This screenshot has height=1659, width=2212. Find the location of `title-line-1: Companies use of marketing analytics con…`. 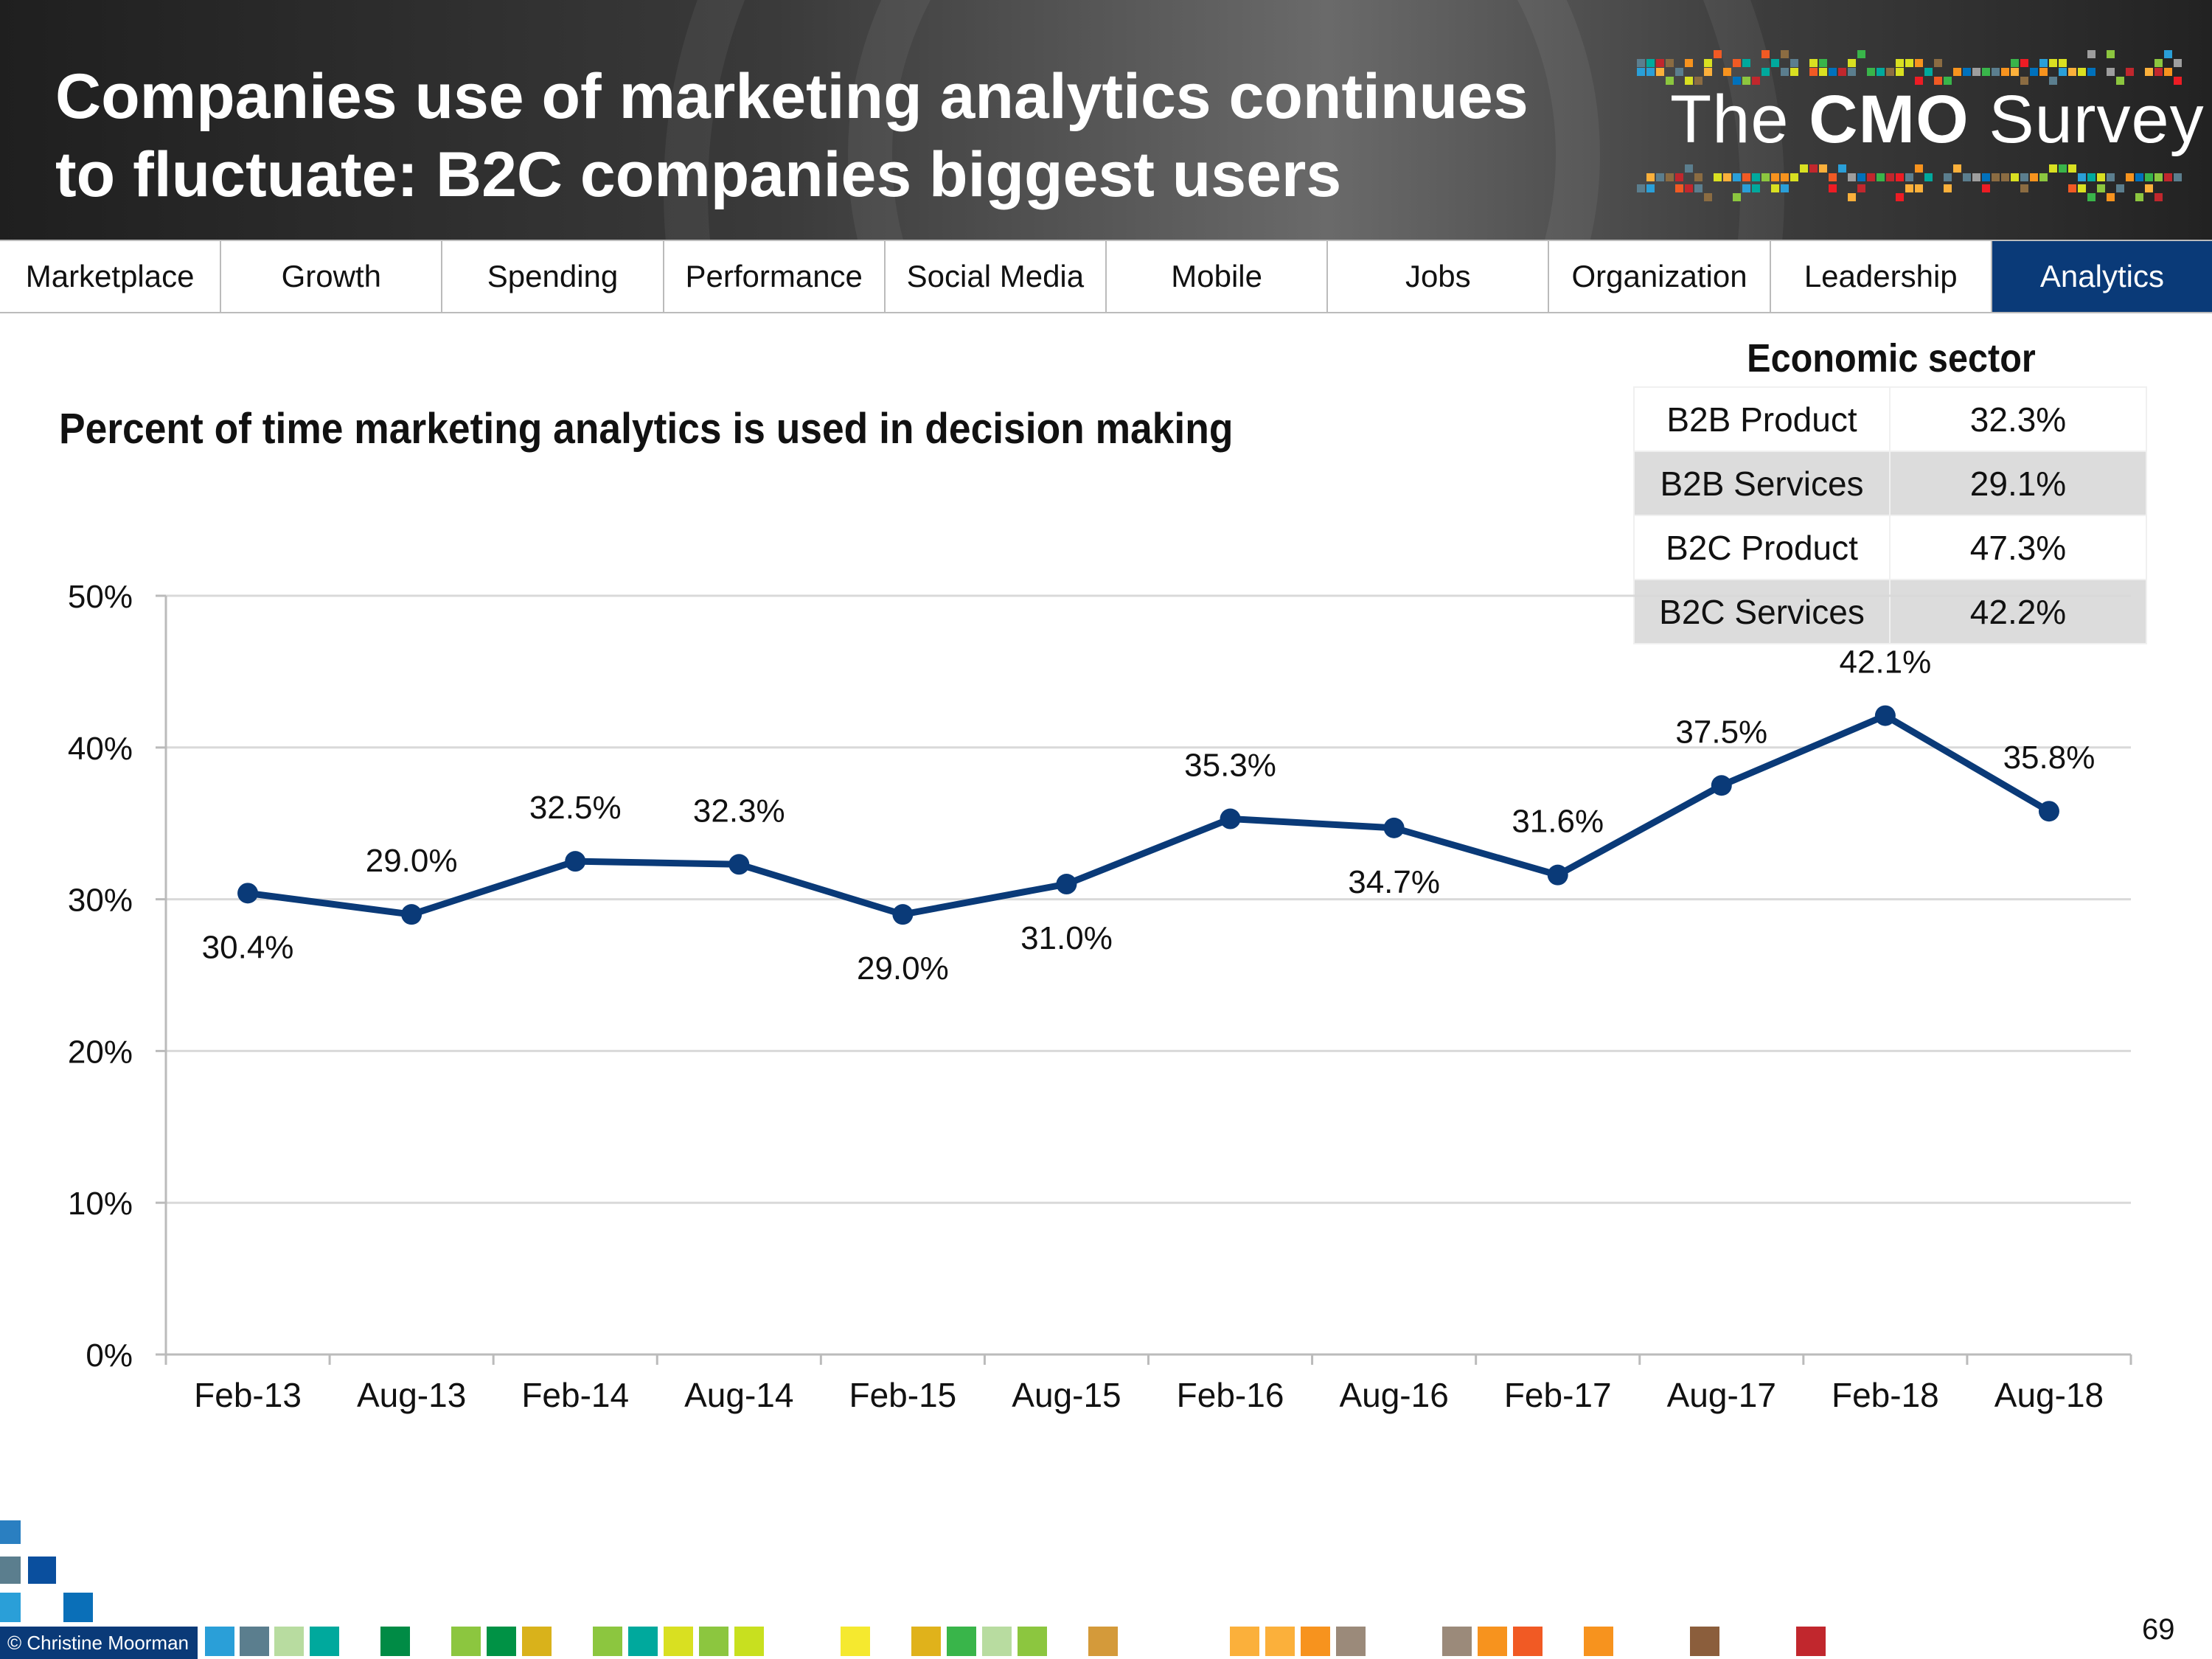

title-line-1: Companies use of marketing analytics con… is located at coordinates (791, 96).